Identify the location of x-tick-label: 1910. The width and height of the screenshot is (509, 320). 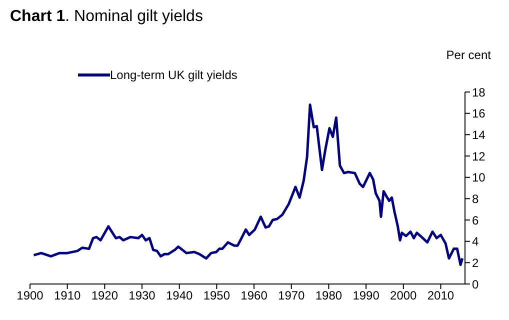
(68, 295).